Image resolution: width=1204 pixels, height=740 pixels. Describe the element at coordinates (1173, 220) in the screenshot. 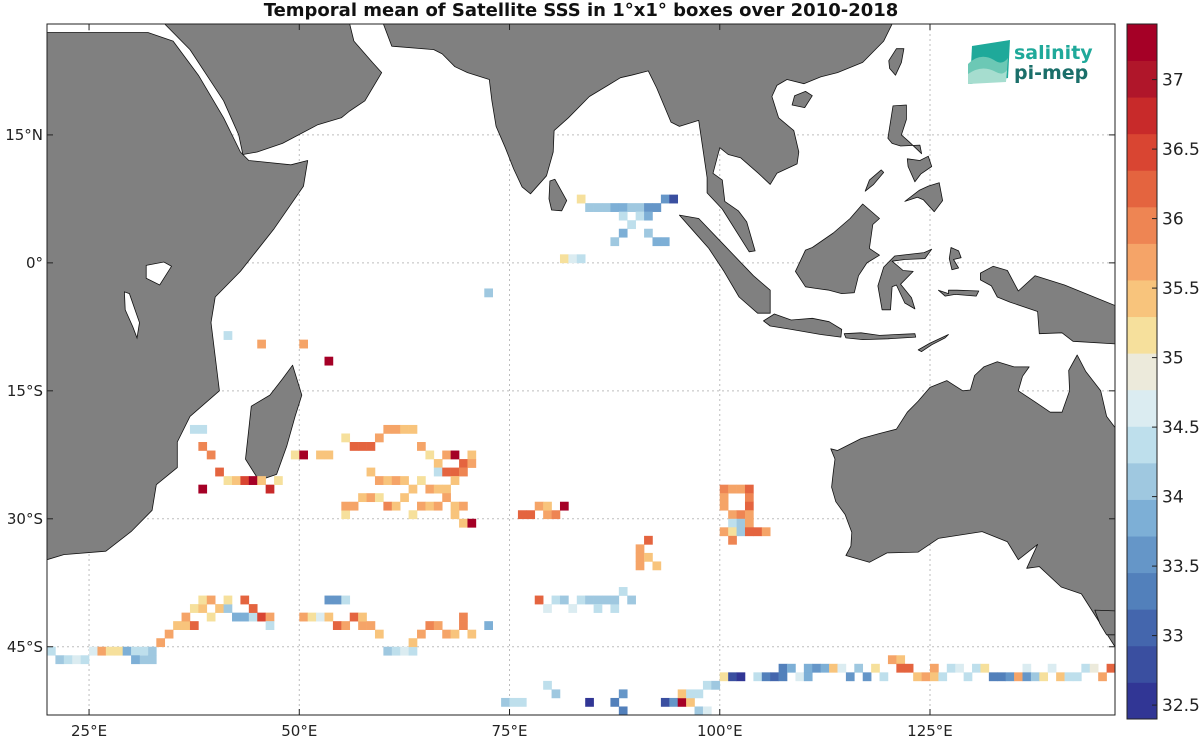

I see `colorbar-tick-label: 36` at that location.